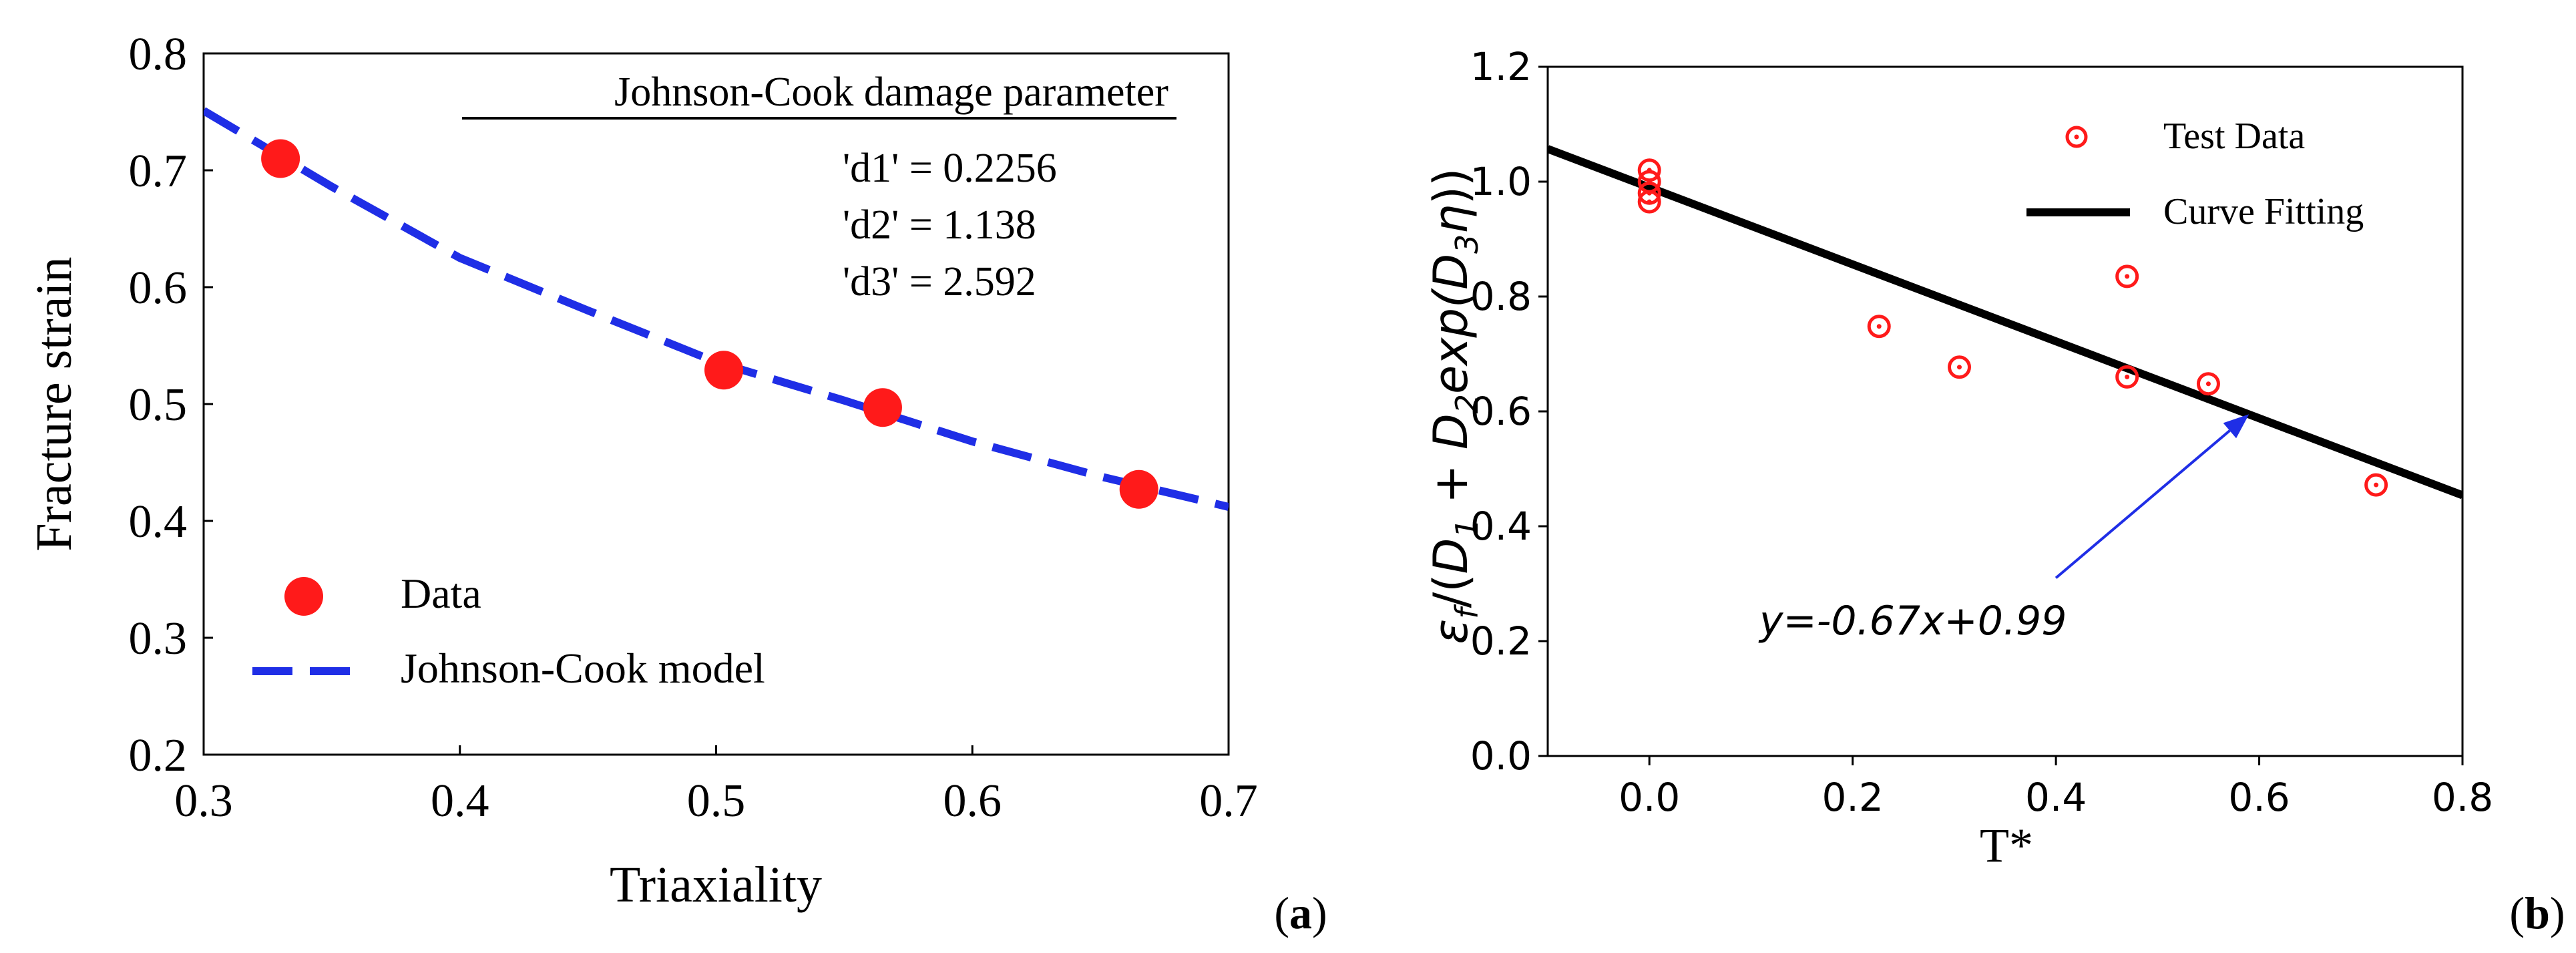 The height and width of the screenshot is (953, 2576). I want to click on chart-a-legend: Data Johnson-Cook model, so click(508, 631).